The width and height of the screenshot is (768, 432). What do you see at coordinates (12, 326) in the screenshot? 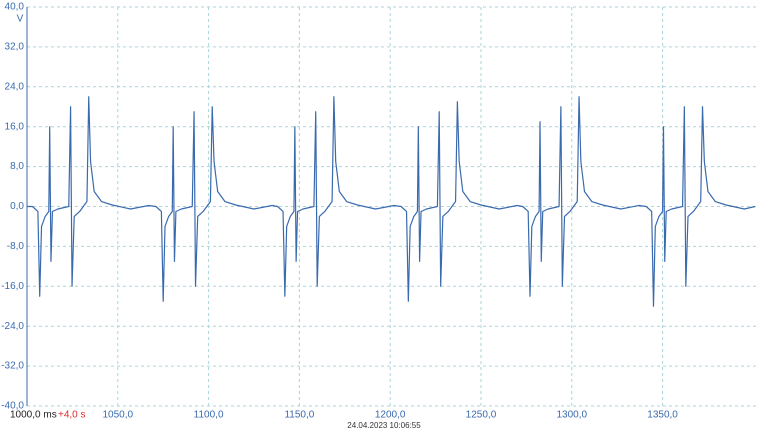
I see `y-tick-label: -24,0` at bounding box center [12, 326].